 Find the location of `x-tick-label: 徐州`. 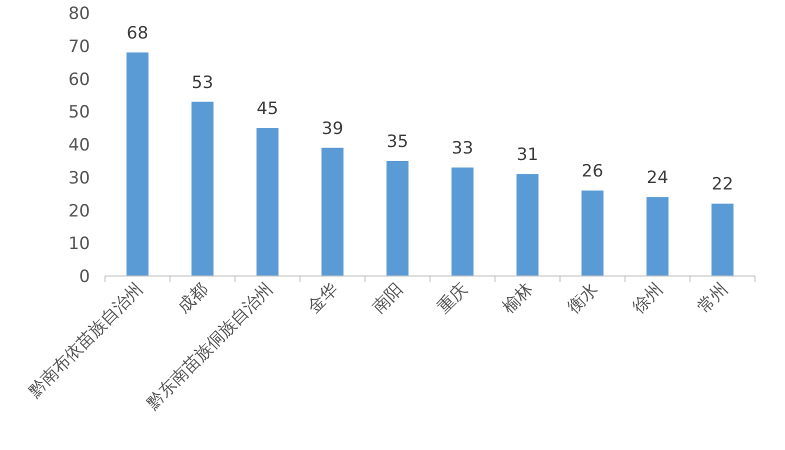

x-tick-label: 徐州 is located at coordinates (648, 298).